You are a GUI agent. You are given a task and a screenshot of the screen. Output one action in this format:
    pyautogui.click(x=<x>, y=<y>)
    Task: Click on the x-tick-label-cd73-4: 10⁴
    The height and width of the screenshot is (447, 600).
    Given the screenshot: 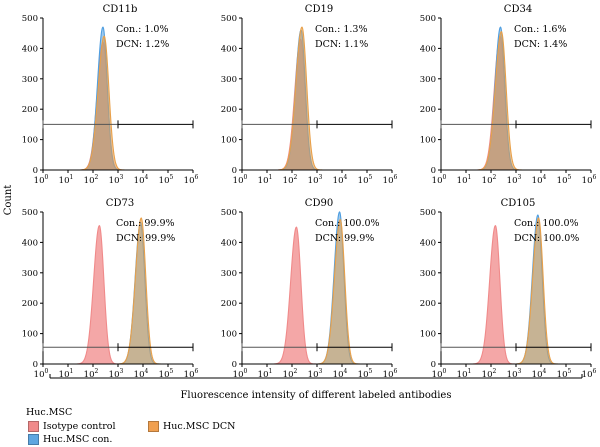 What is the action you would take?
    pyautogui.click(x=141, y=374)
    